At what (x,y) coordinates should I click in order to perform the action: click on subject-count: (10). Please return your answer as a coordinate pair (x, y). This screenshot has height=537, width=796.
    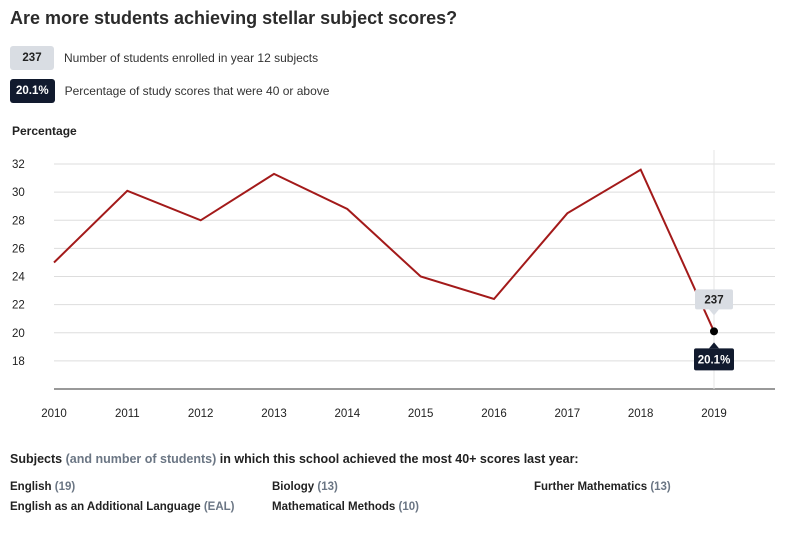
    Looking at the image, I should click on (408, 507).